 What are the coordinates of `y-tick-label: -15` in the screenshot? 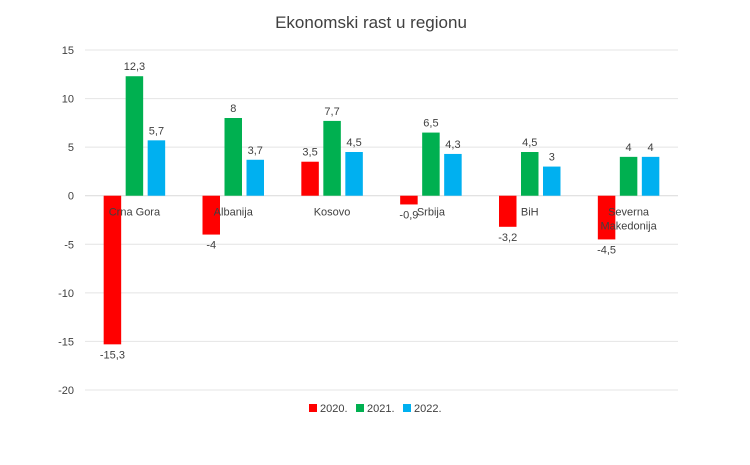 It's located at (66, 342).